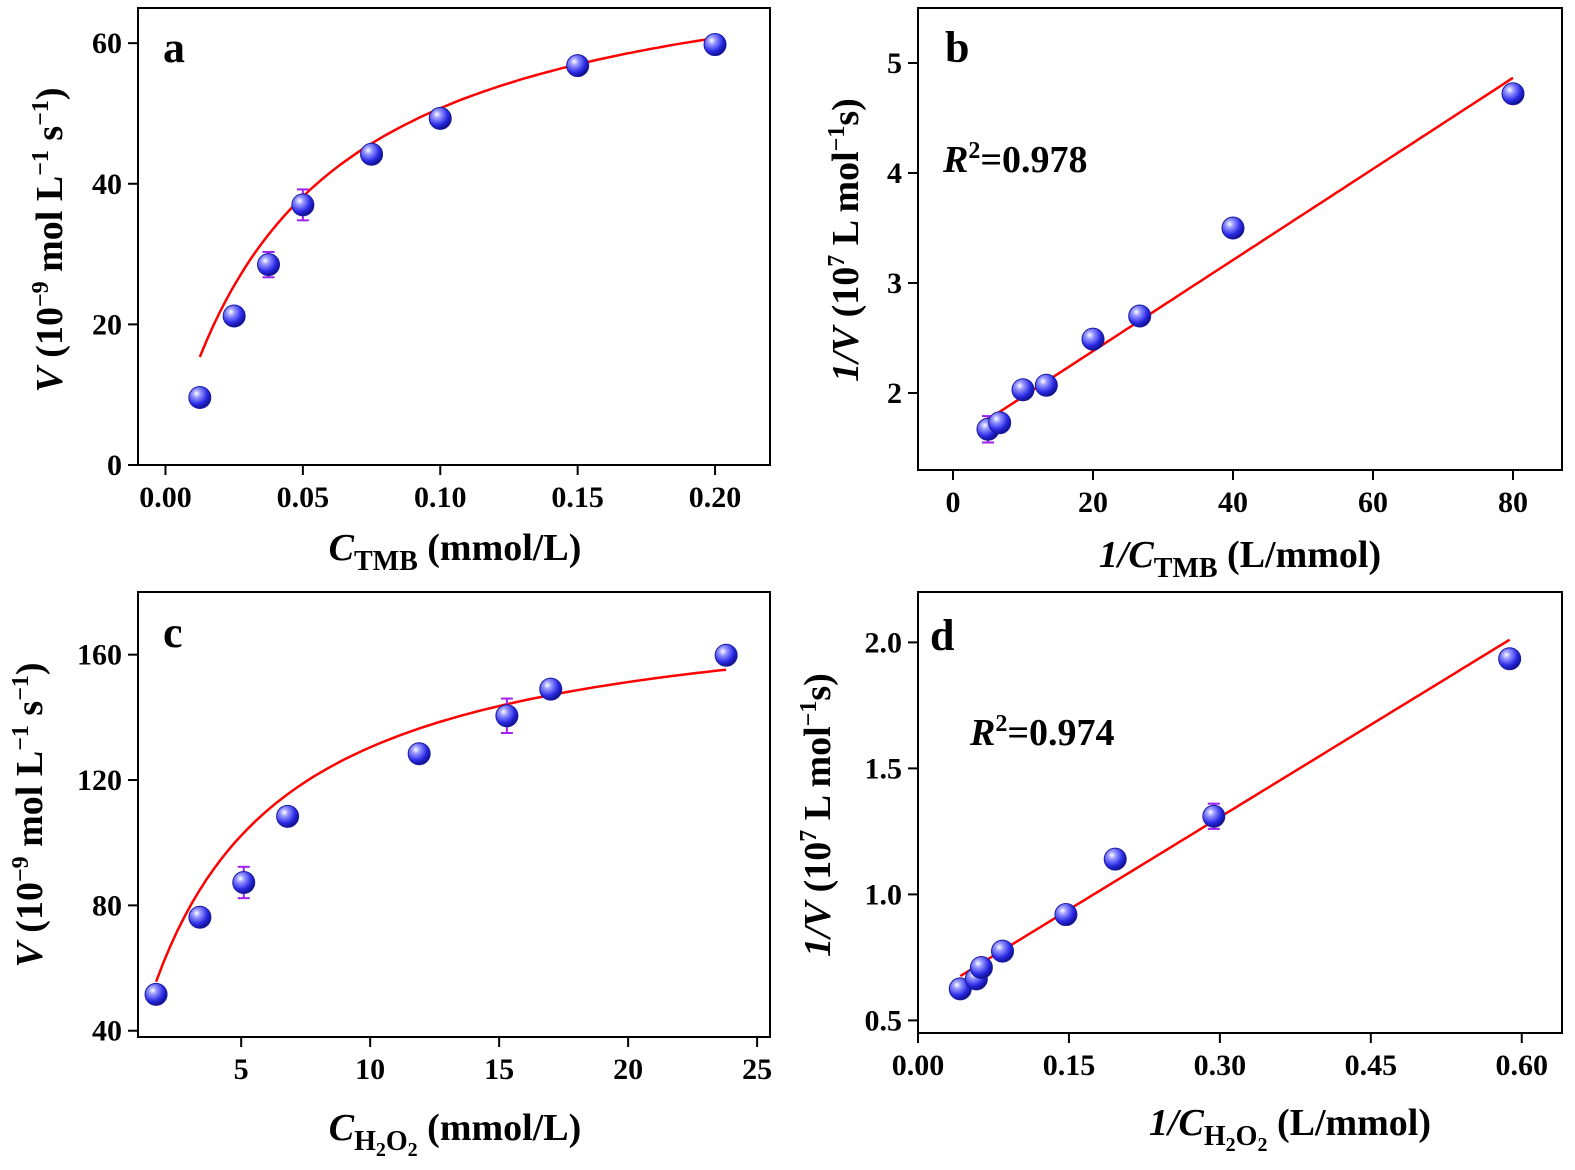  Describe the element at coordinates (107, 905) in the screenshot. I see `y-tick-label: 80` at that location.